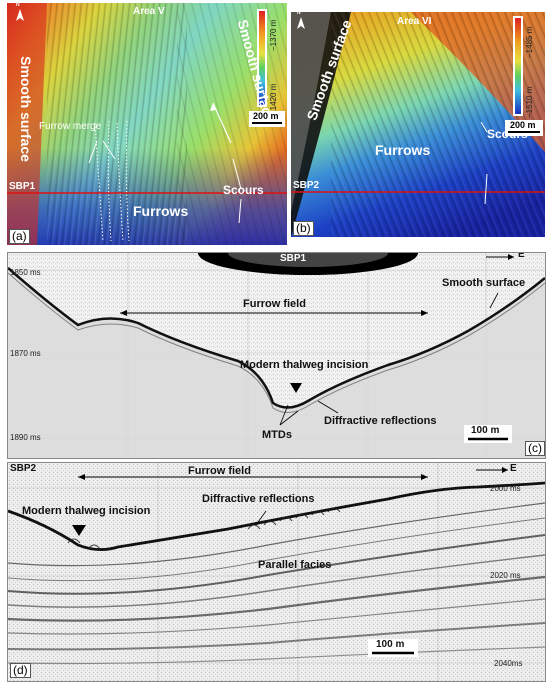 The image size is (550, 685). Describe the element at coordinates (508, 663) in the screenshot. I see `time-tick-2040: 2040ms` at that location.